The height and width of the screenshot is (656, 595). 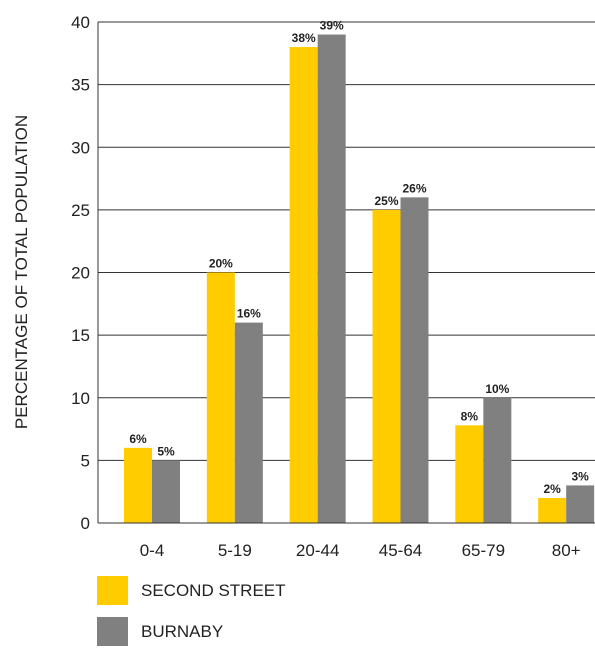 What do you see at coordinates (414, 188) in the screenshot?
I see `data-label: 26%` at bounding box center [414, 188].